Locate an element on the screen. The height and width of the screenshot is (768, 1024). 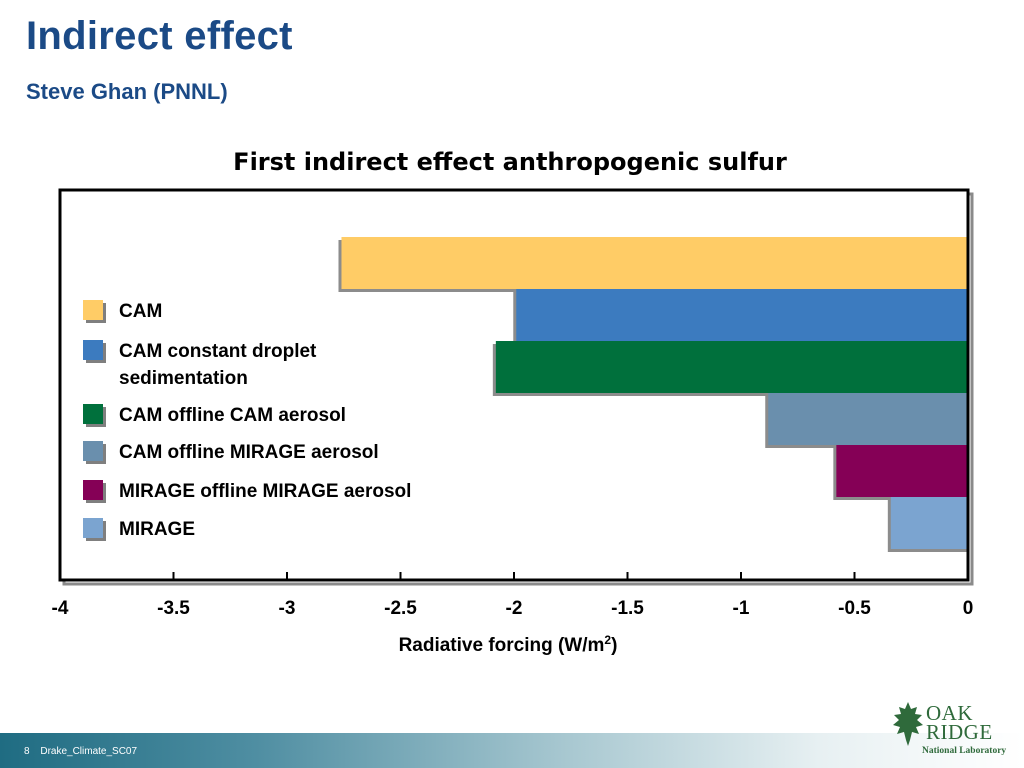
page-number: 8 is located at coordinates (27, 751).